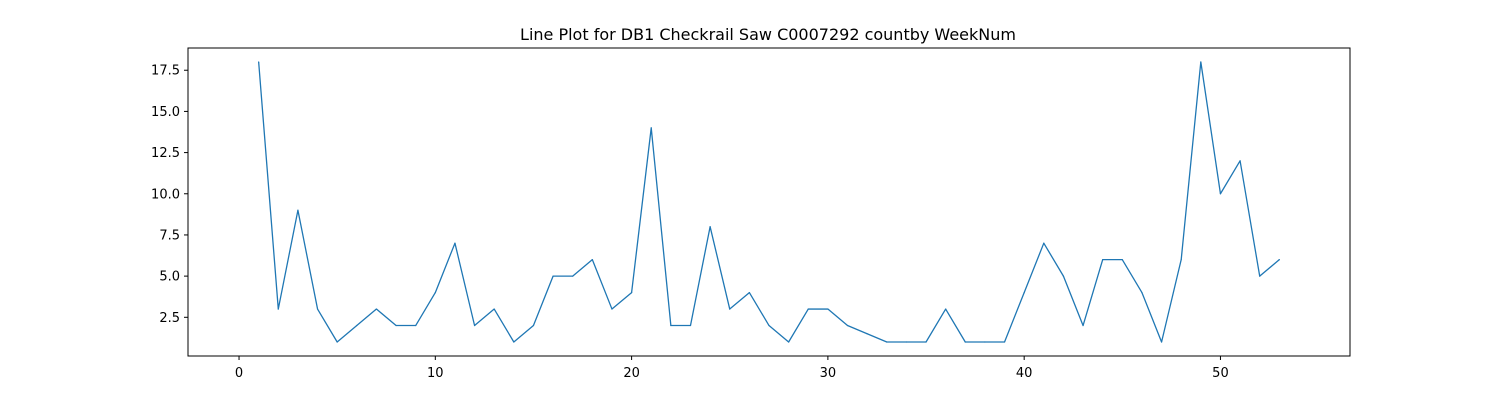  Describe the element at coordinates (169, 318) in the screenshot. I see `y-tick-label: 2.5` at that location.